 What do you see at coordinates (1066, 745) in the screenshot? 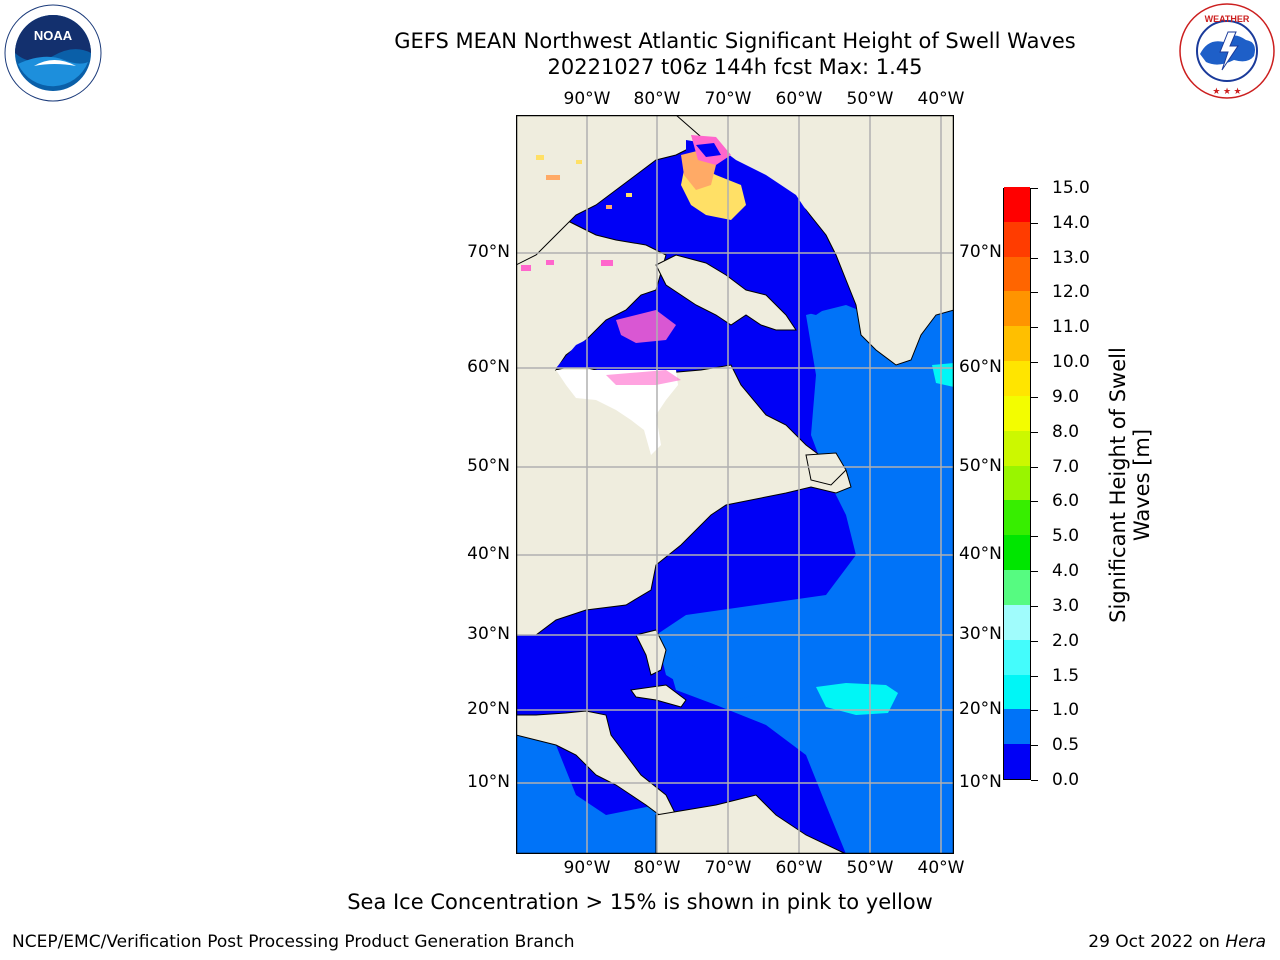
I see `colorbar-tick-label: 0.5` at bounding box center [1066, 745].